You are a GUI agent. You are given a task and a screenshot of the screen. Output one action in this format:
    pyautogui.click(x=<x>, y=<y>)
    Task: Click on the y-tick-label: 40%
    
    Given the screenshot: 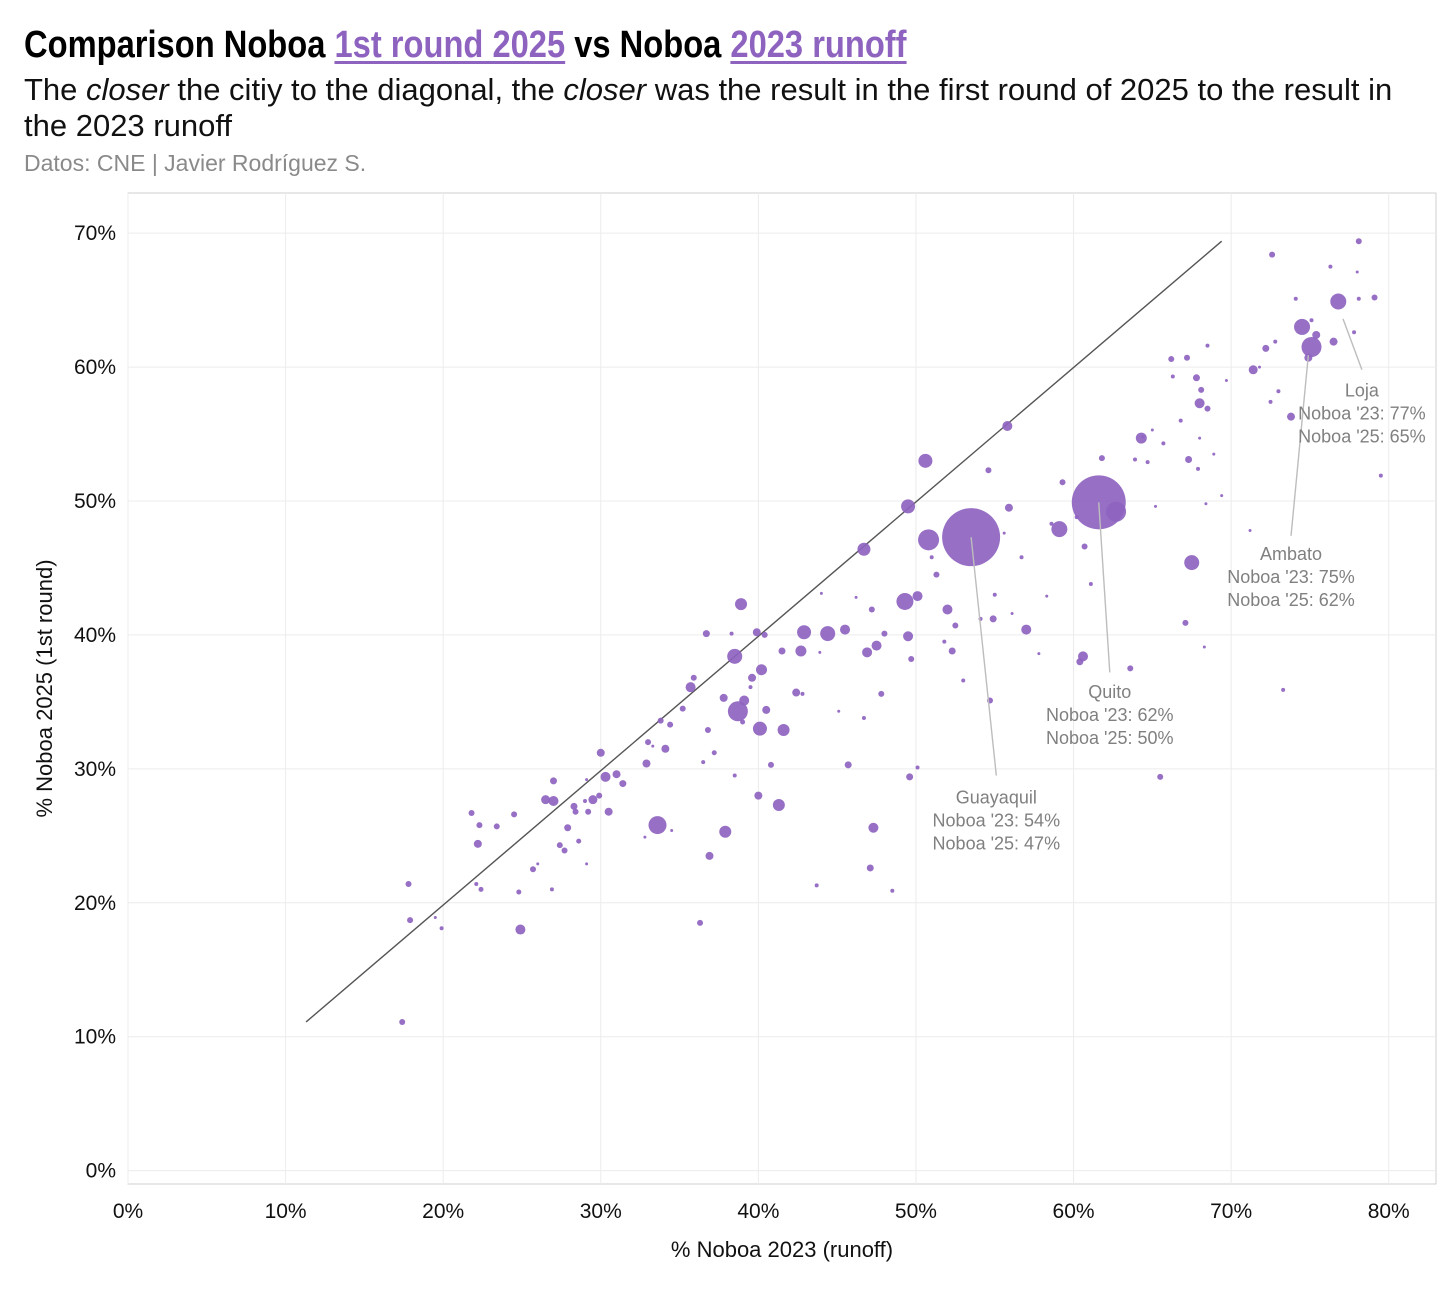 What is the action you would take?
    pyautogui.click(x=95, y=635)
    